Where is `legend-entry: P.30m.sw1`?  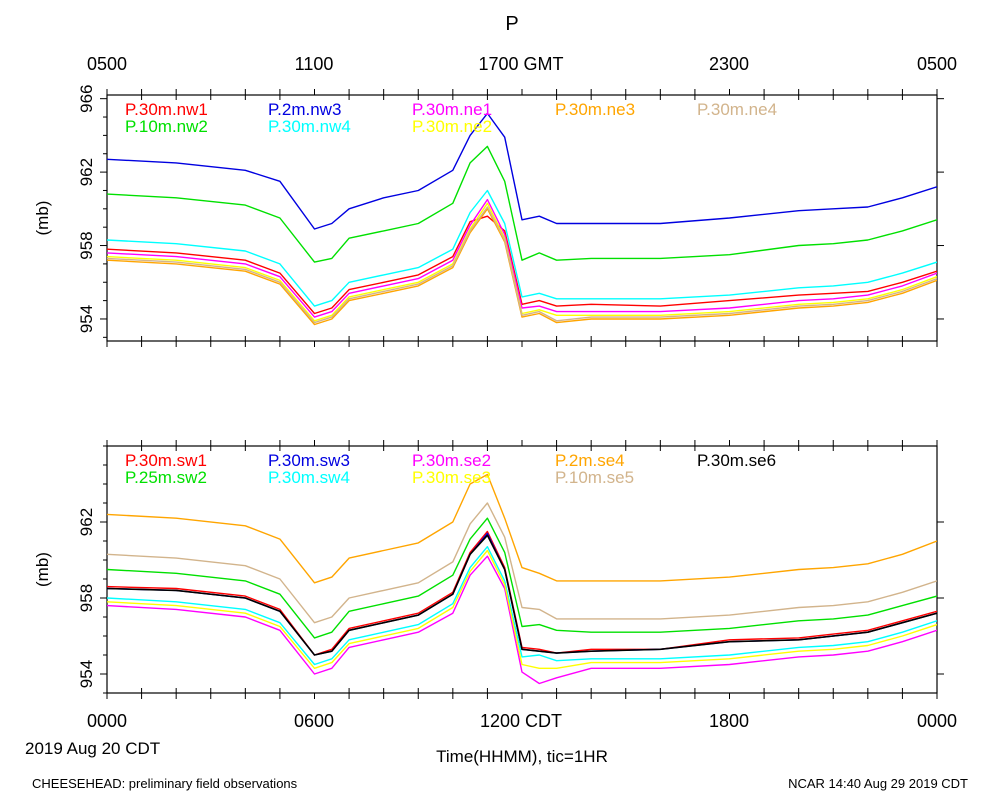
legend-entry: P.30m.sw1 is located at coordinates (166, 460).